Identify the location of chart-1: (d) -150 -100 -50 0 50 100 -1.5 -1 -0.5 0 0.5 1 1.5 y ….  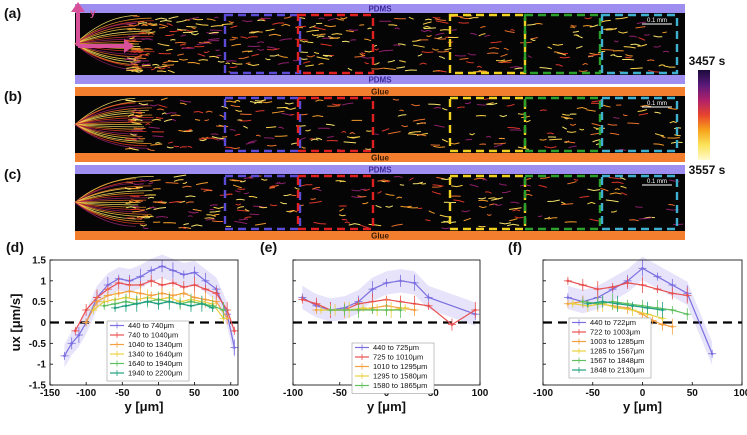
(123, 326).